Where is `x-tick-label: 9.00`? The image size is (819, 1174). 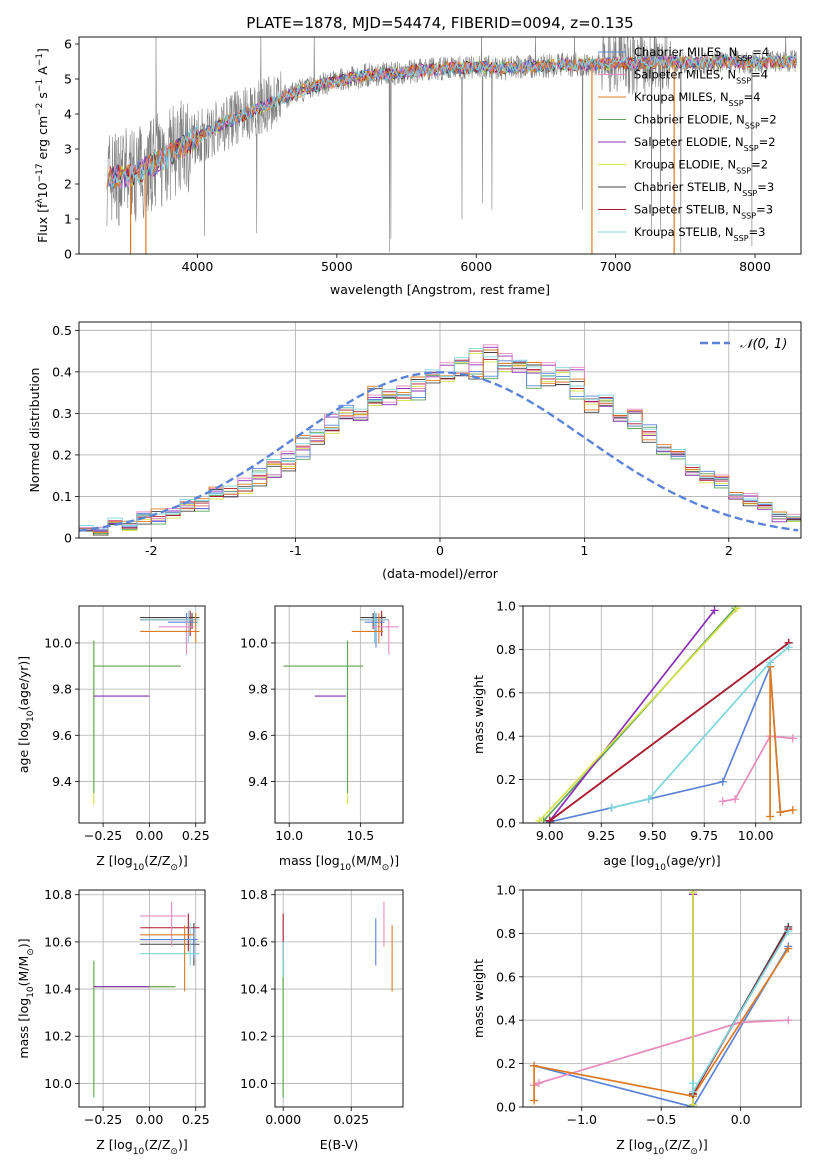
x-tick-label: 9.00 is located at coordinates (550, 835).